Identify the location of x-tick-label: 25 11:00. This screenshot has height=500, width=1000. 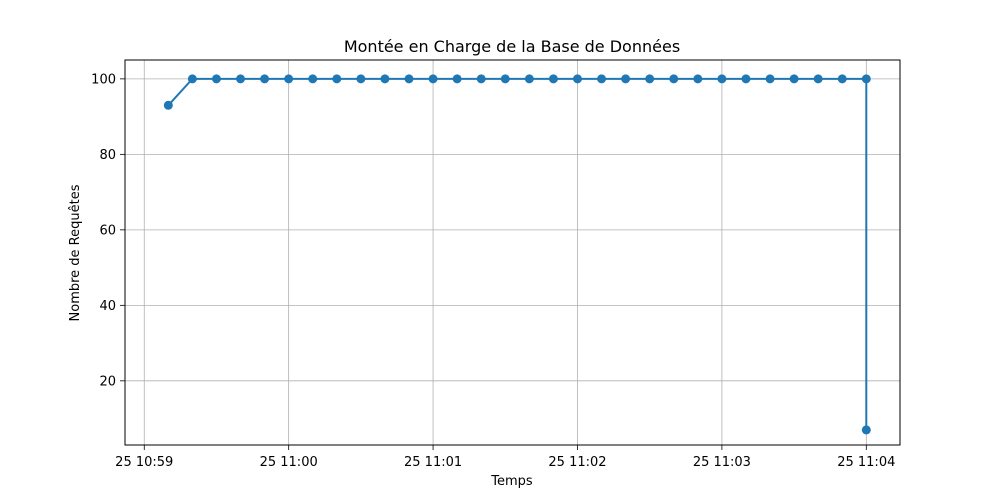
(289, 462).